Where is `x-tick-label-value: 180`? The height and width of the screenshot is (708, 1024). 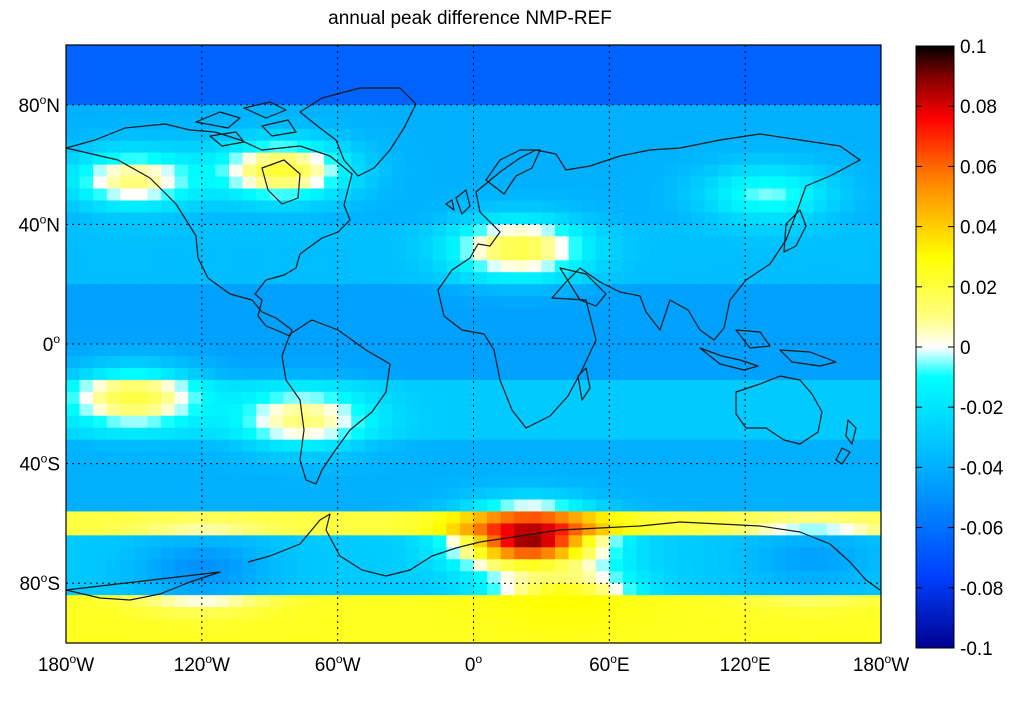
x-tick-label-value: 180 is located at coordinates (869, 665).